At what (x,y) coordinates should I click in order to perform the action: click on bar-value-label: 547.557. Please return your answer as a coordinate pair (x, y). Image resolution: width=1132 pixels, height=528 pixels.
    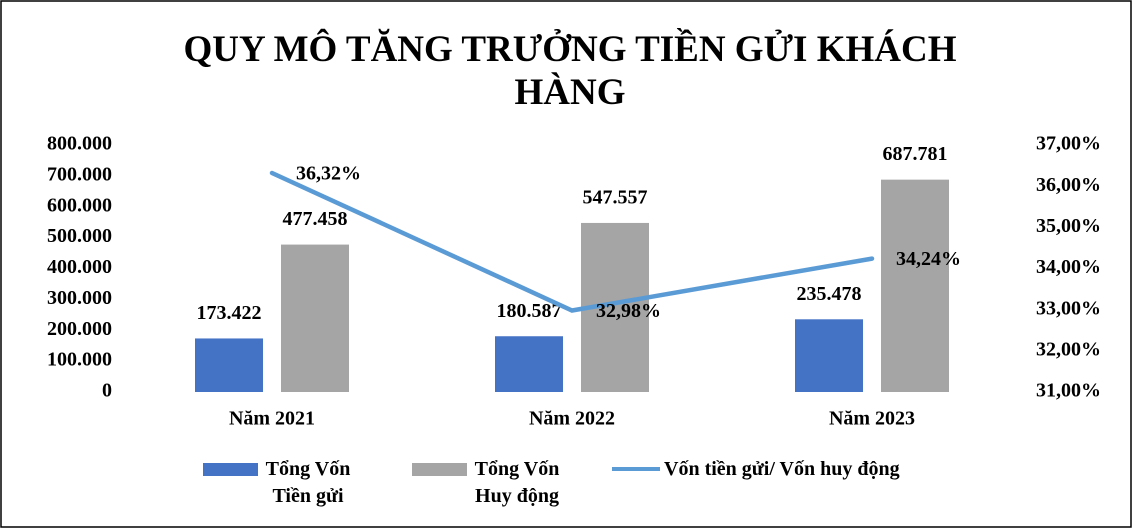
    Looking at the image, I should click on (615, 198).